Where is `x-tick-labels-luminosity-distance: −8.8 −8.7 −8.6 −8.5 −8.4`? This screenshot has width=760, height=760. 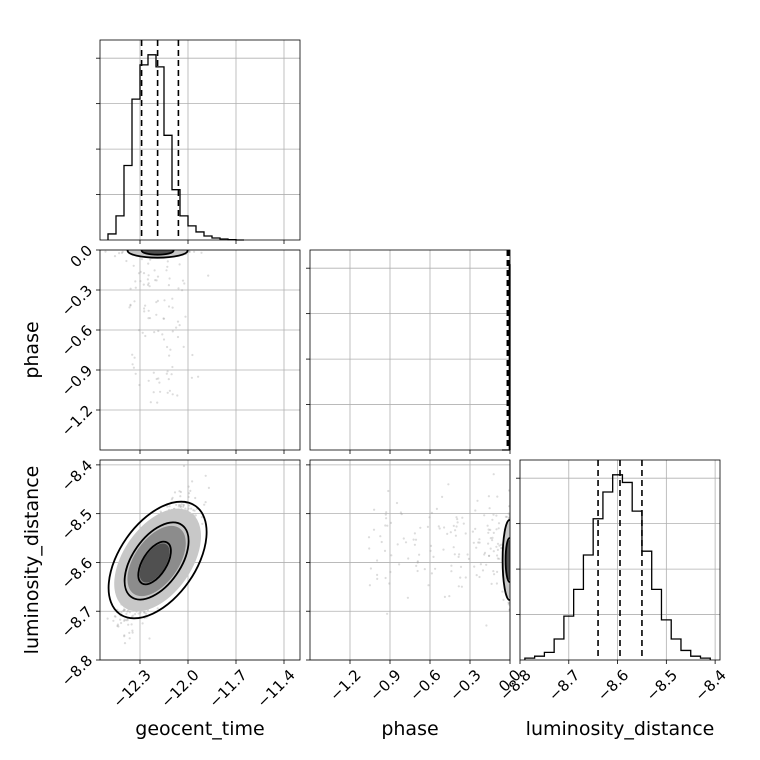
x-tick-labels-luminosity-distance: −8.8 −8.7 −8.6 −8.5 −8.4 is located at coordinates (613, 685).